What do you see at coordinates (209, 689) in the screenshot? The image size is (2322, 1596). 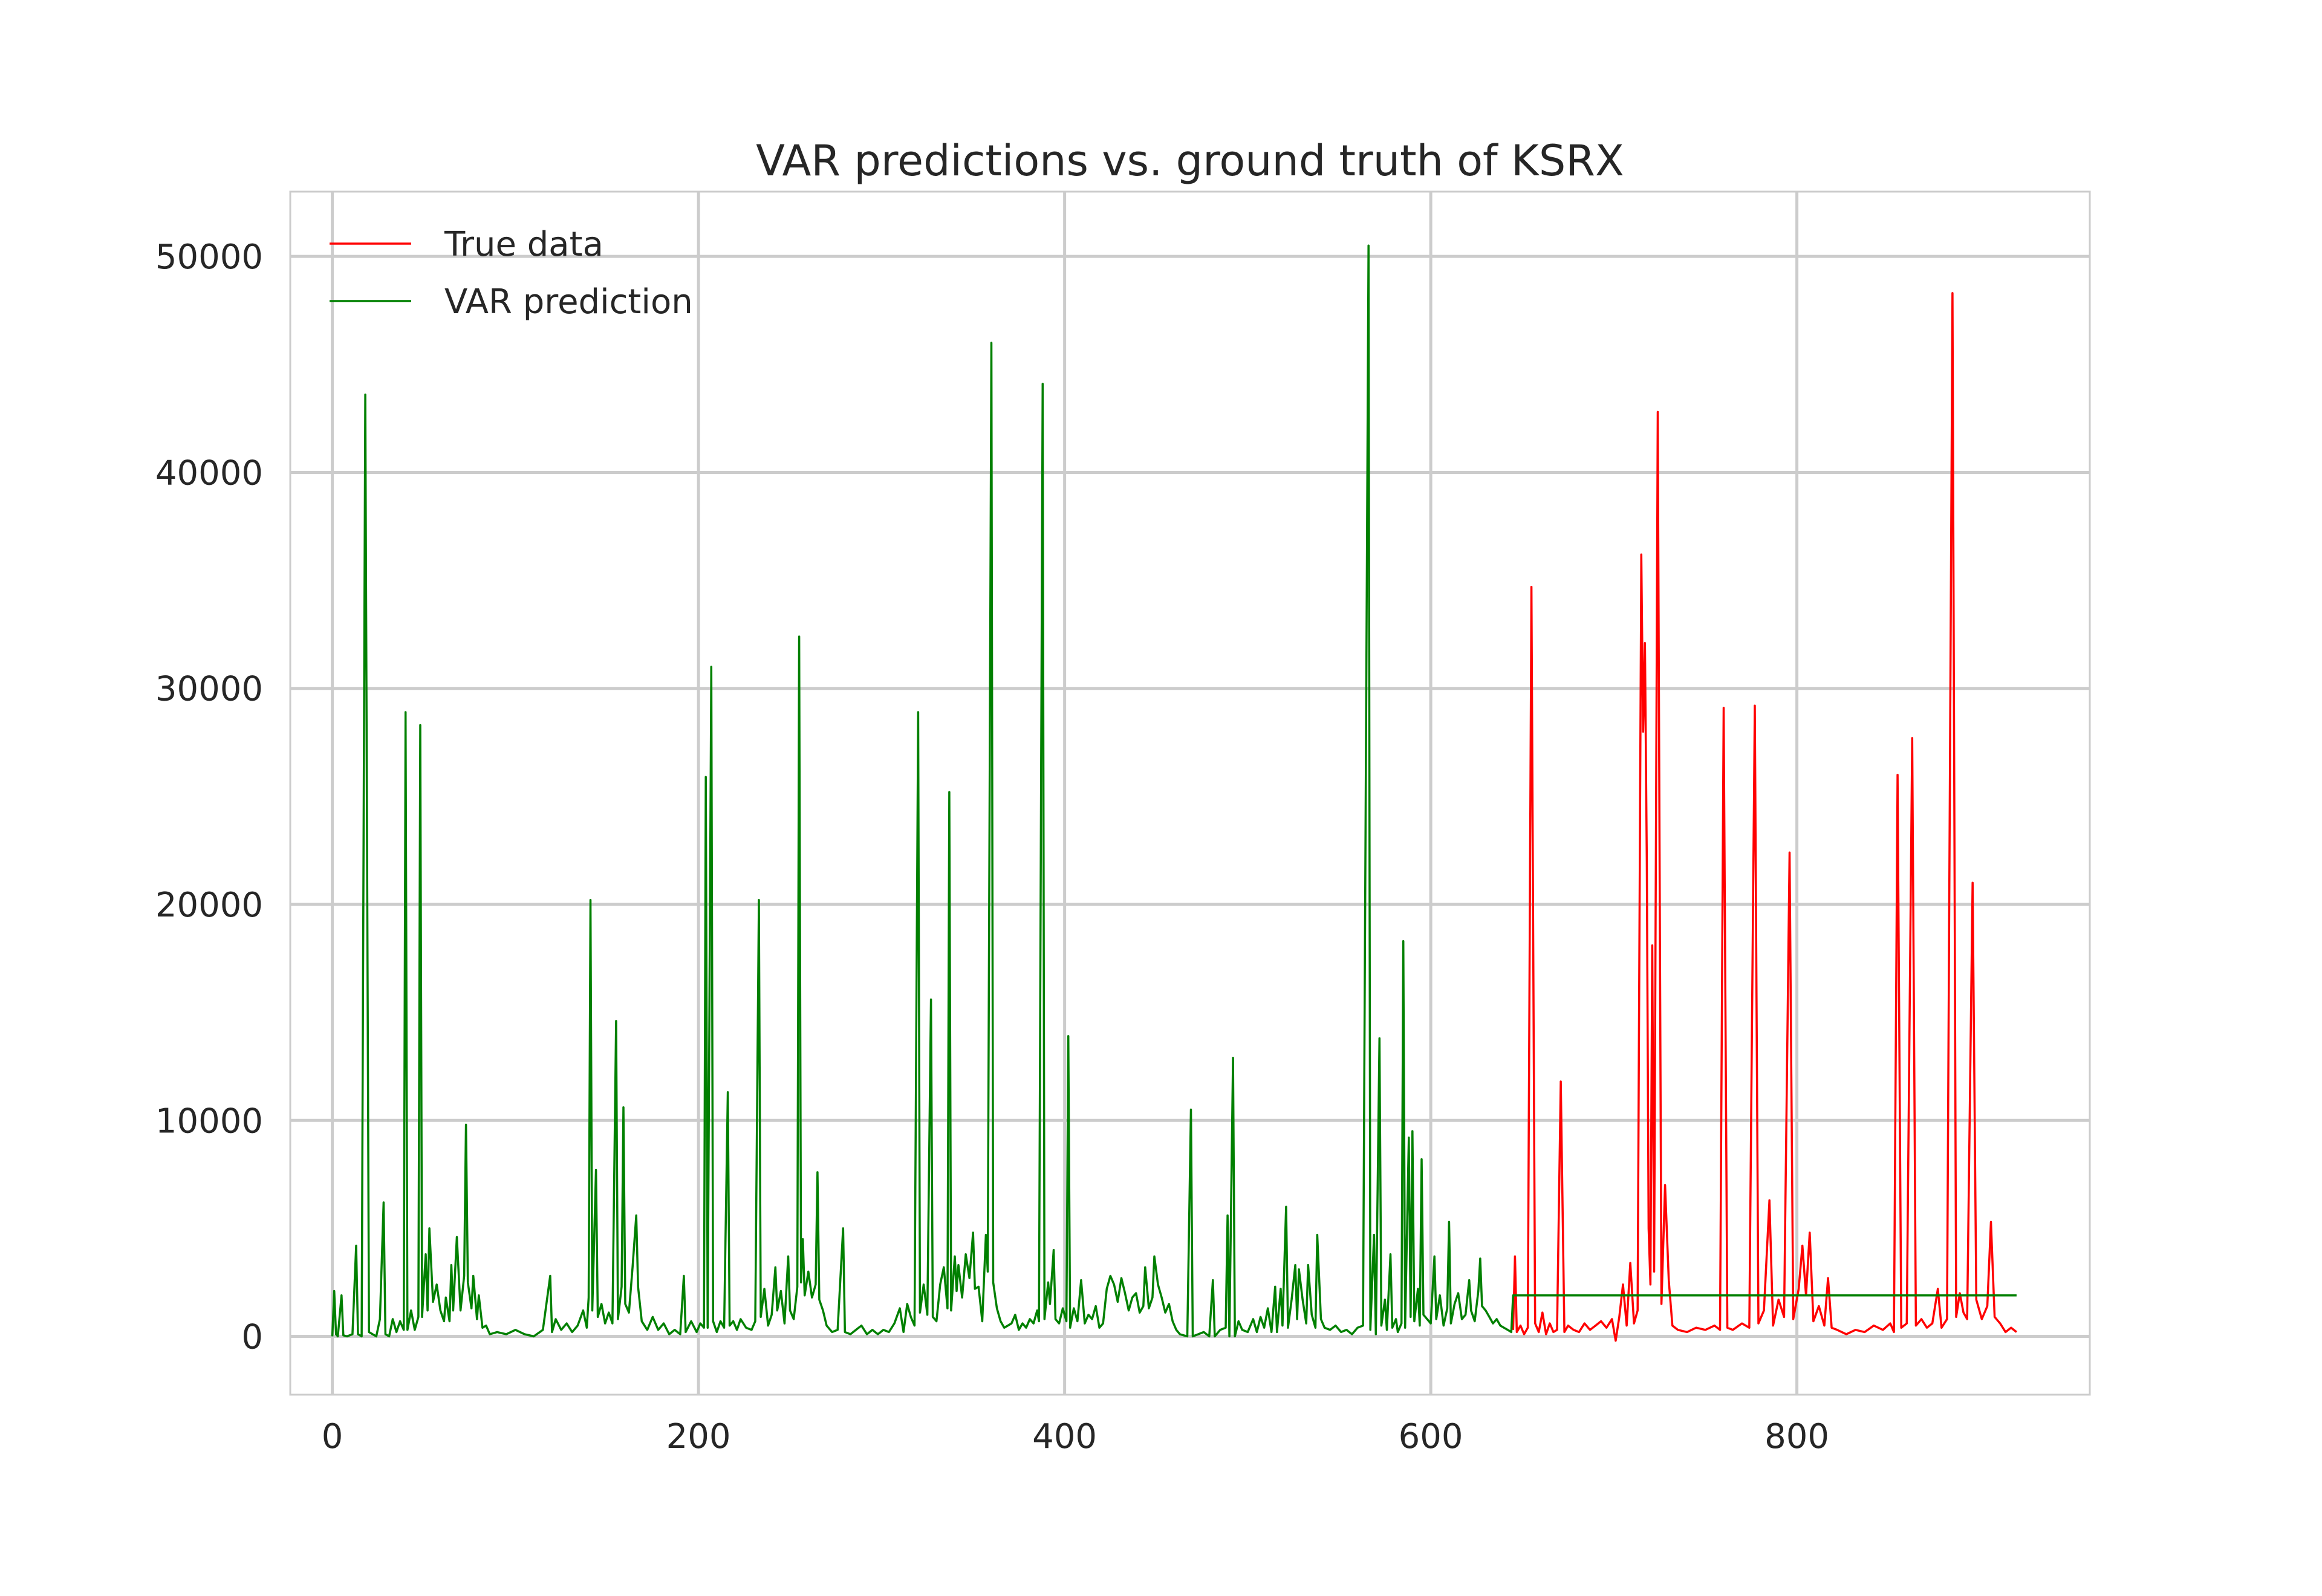 I see `y-tick-label: 30000` at bounding box center [209, 689].